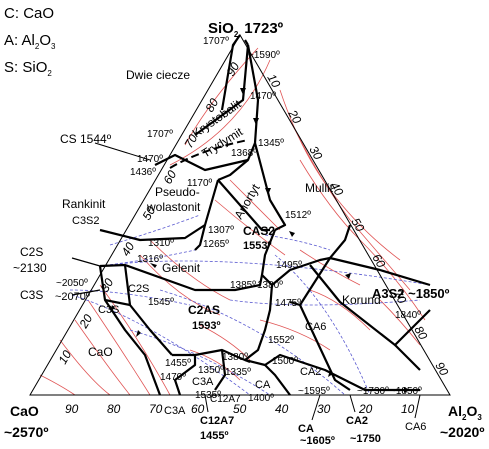  Describe the element at coordinates (138, 289) in the screenshot. I see `field-c2s: C2S` at that location.